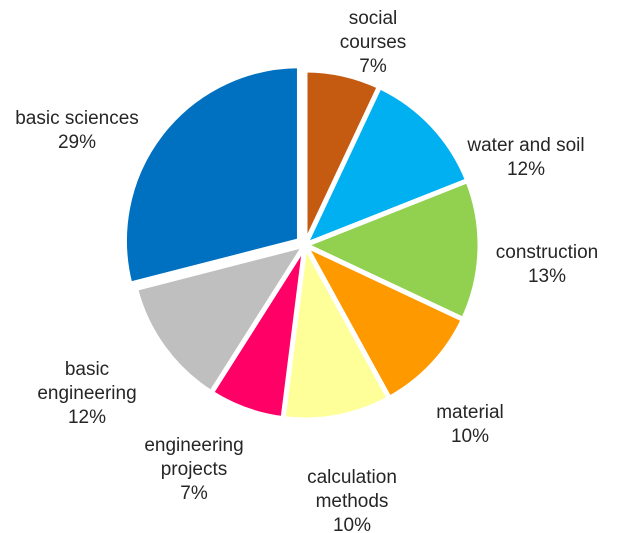 This screenshot has width=618, height=533. Describe the element at coordinates (547, 252) in the screenshot. I see `slice-category-label: construction` at that location.